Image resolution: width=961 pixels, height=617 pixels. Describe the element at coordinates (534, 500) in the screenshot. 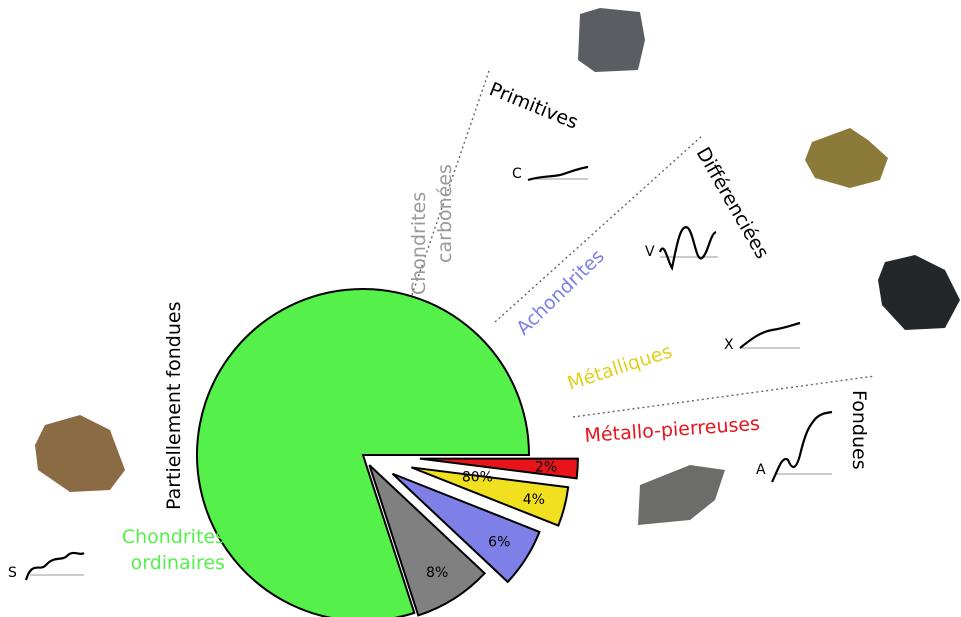

I see `value-label: 4%` at that location.